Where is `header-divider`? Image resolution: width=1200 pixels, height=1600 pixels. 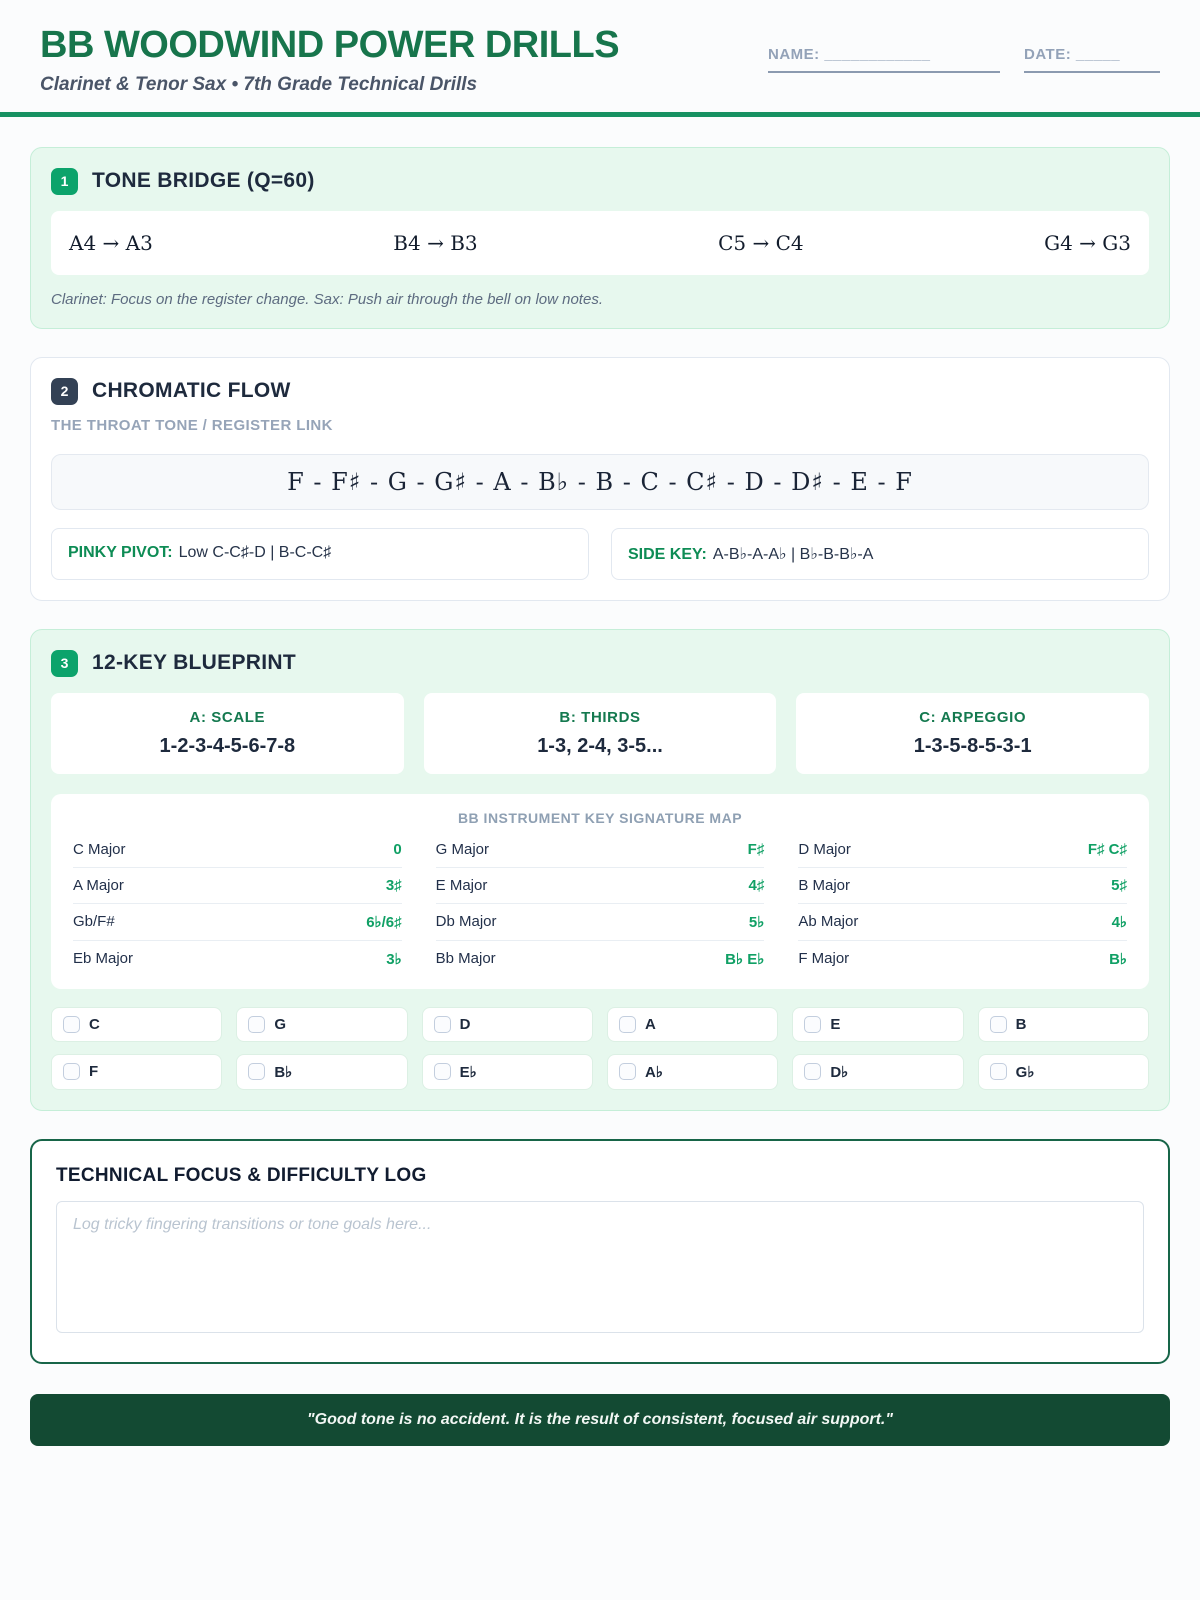 header-divider is located at coordinates (600, 114).